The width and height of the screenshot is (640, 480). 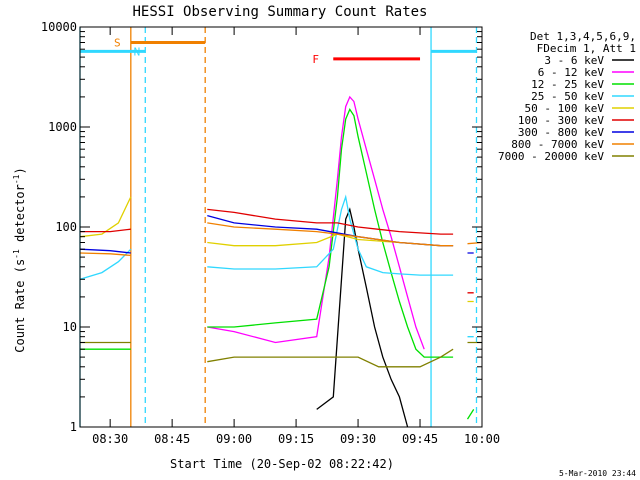 What do you see at coordinates (19, 259) in the screenshot?
I see `y-axis-label: Count Rate (s-1 detector-1)` at bounding box center [19, 259].